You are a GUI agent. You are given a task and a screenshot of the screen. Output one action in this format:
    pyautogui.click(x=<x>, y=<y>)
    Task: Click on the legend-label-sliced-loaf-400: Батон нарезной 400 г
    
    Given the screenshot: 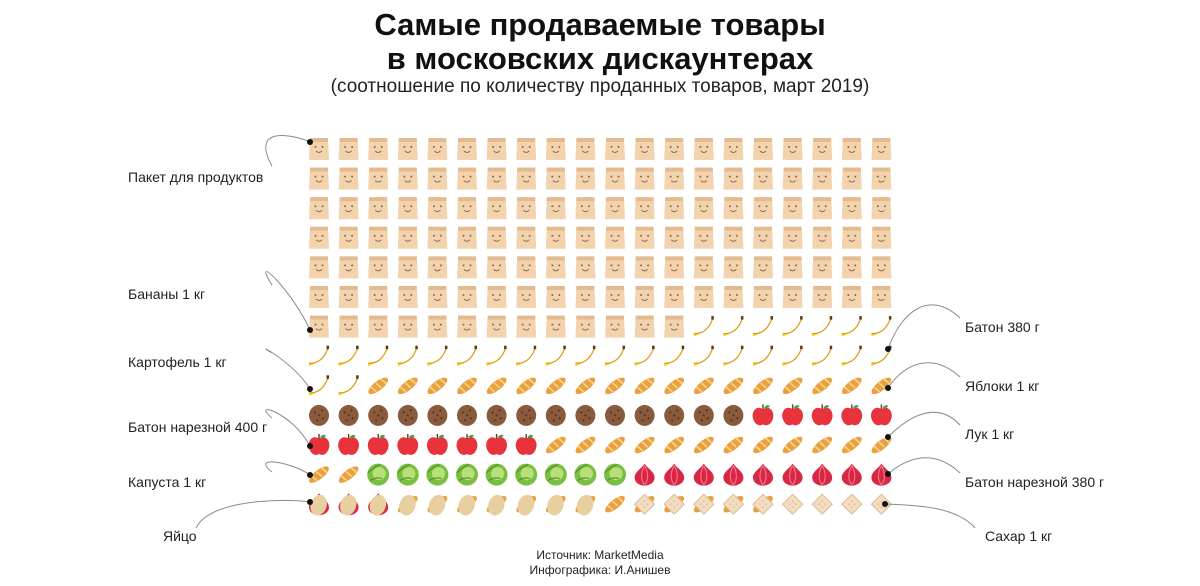 What is the action you would take?
    pyautogui.click(x=198, y=427)
    